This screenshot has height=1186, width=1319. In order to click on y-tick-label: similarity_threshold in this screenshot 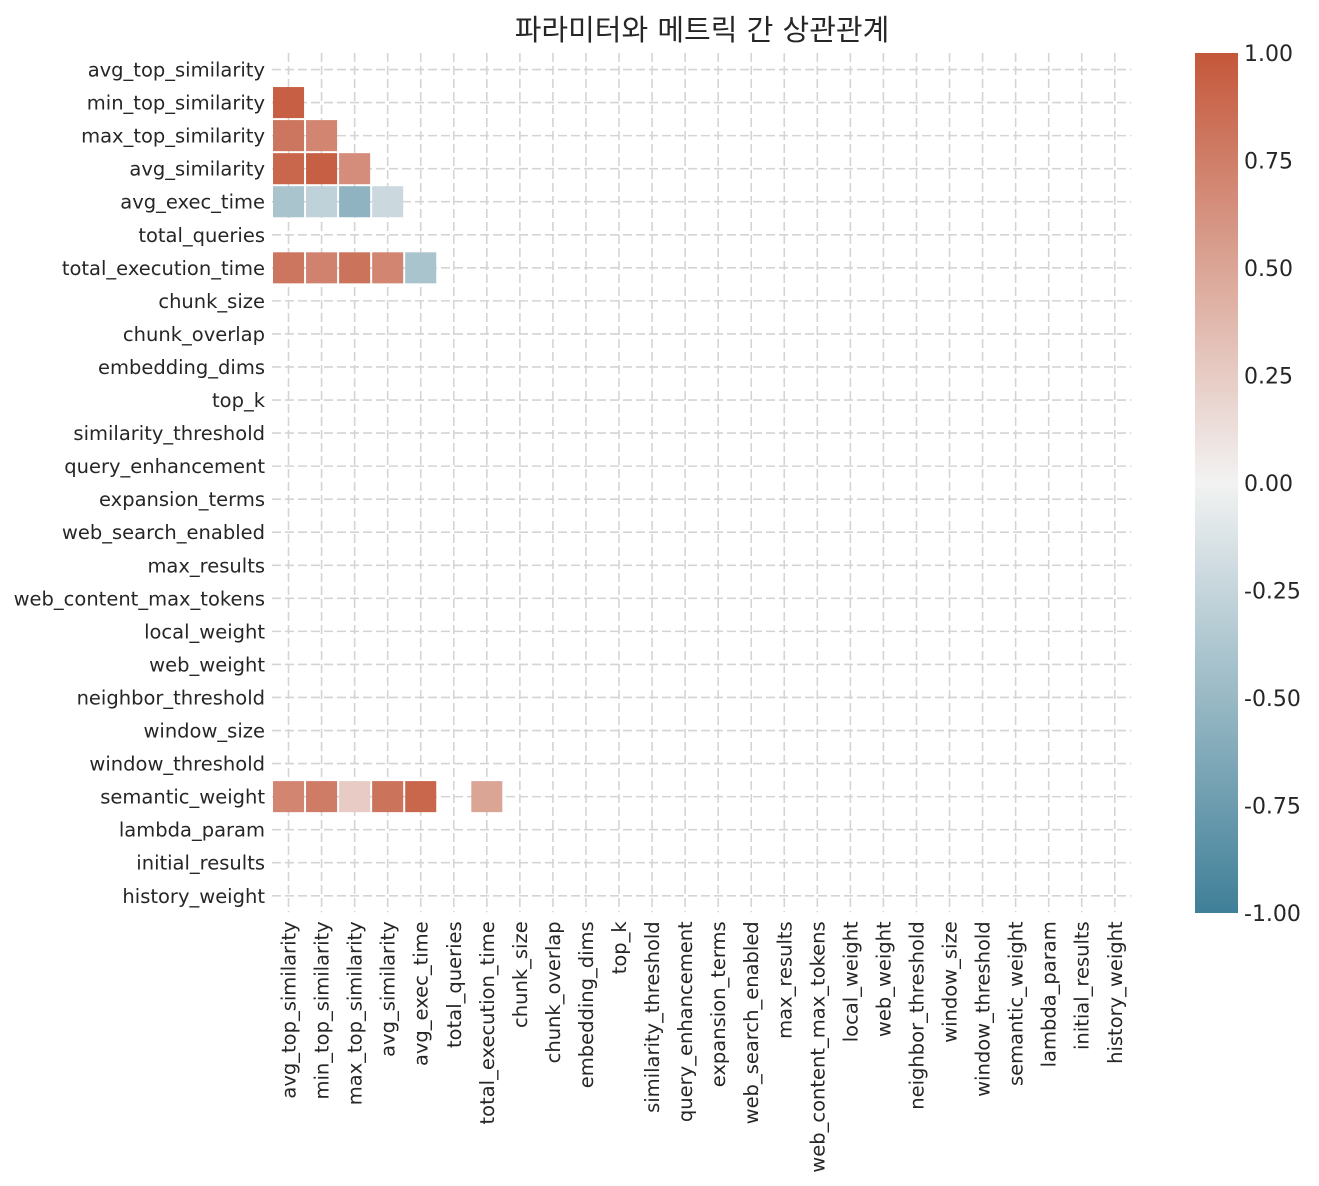, I will do `click(169, 433)`.